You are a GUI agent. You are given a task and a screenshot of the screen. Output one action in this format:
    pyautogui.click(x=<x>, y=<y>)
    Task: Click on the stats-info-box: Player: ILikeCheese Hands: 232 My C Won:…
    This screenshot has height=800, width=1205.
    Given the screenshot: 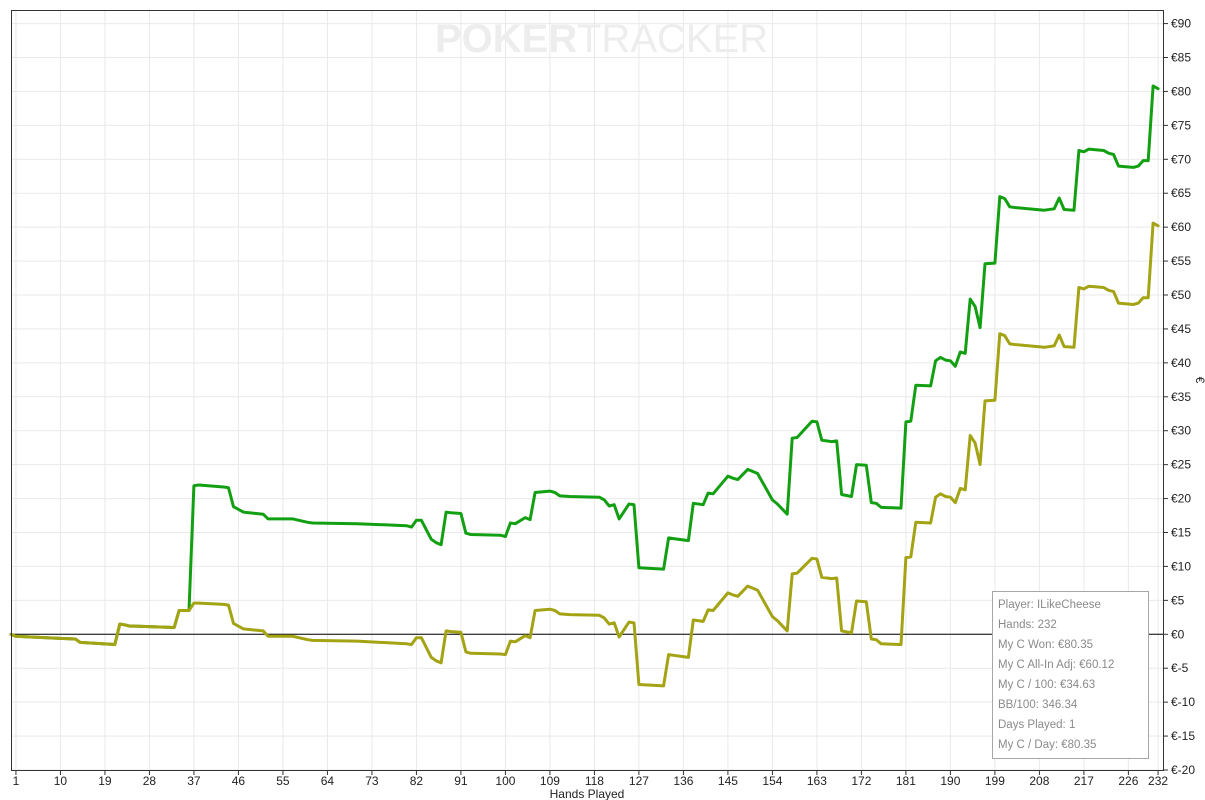 What is the action you would take?
    pyautogui.click(x=1070, y=675)
    